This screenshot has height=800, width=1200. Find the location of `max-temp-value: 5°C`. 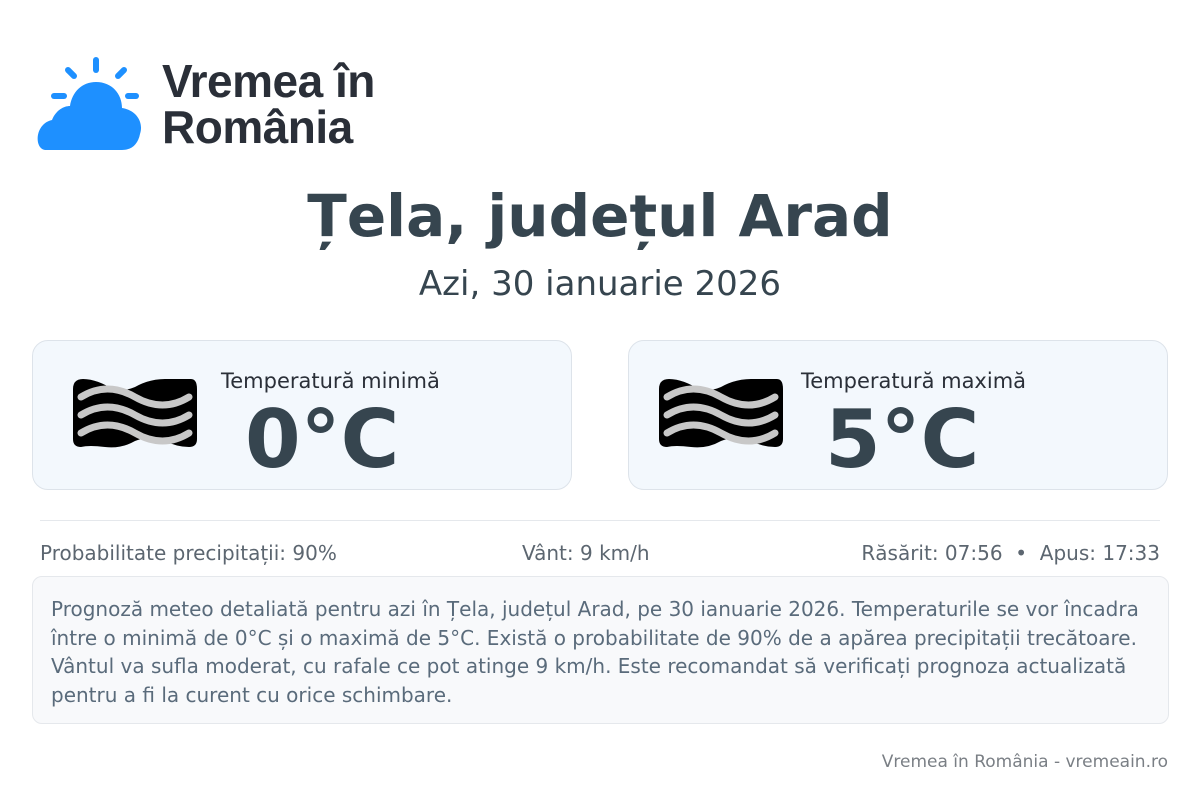

max-temp-value: 5°C is located at coordinates (902, 439).